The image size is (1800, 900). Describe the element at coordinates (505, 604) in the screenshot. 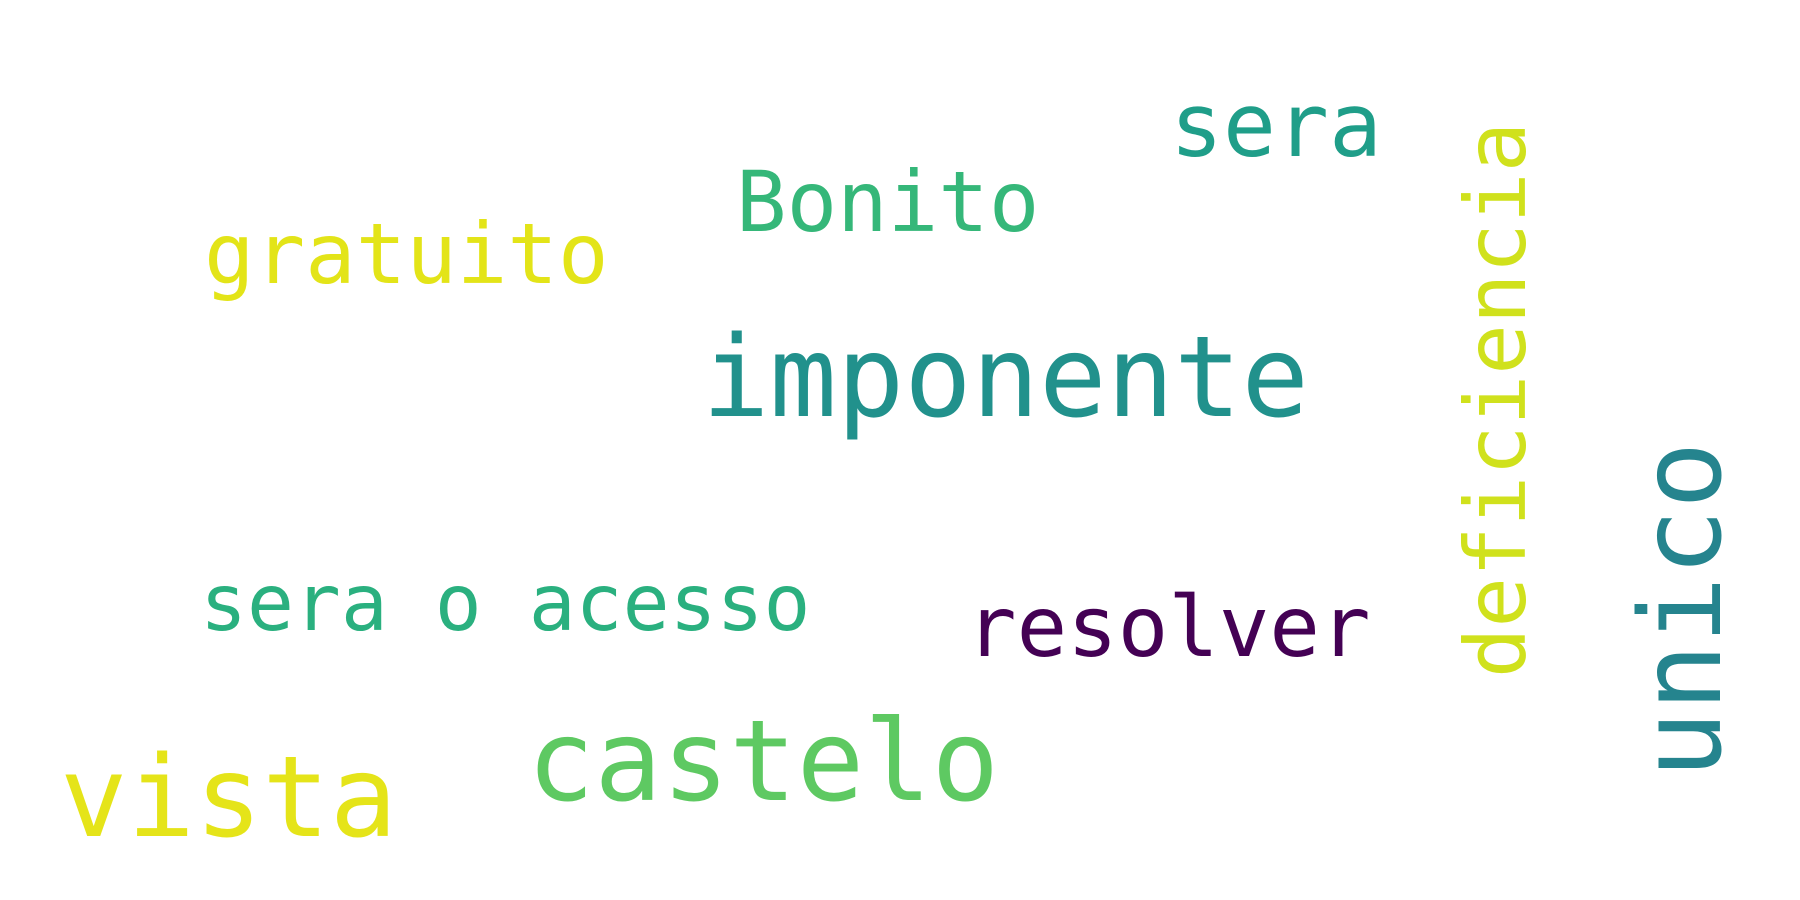

I see `word-sera-o-acesso: sera o acesso` at that location.